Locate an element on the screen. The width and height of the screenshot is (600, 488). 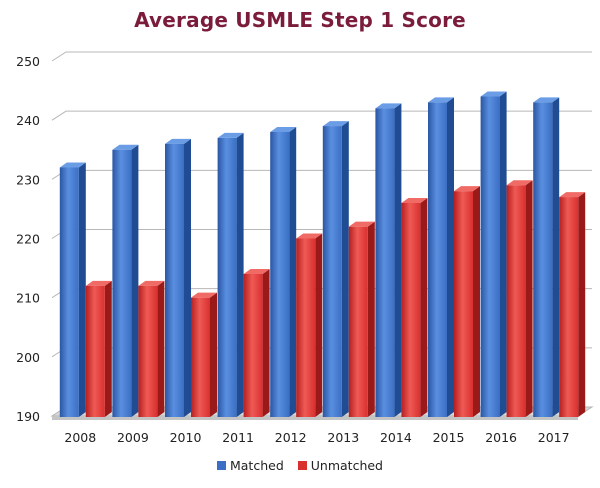
legend-item-matched: Matched is located at coordinates (250, 465).